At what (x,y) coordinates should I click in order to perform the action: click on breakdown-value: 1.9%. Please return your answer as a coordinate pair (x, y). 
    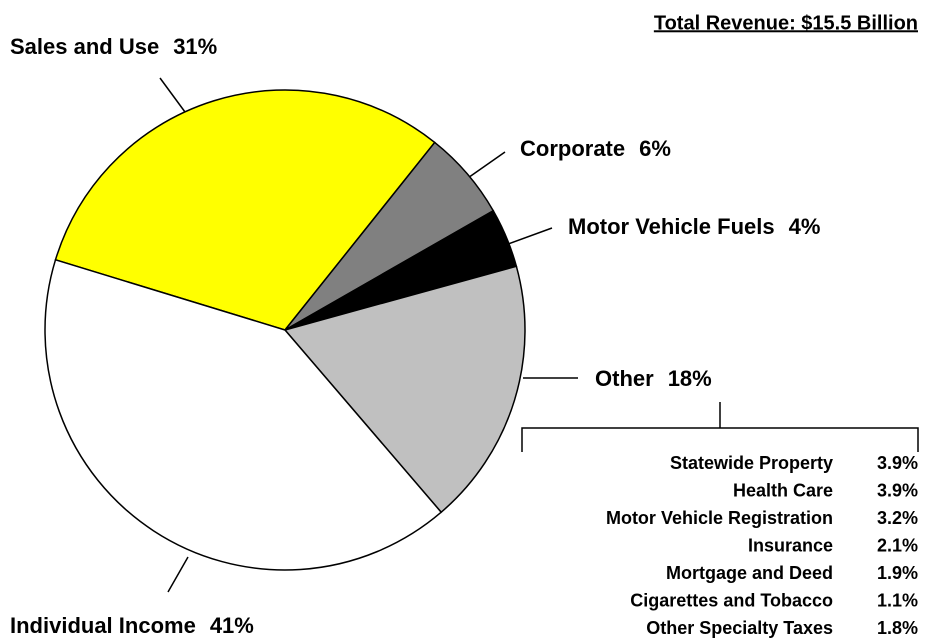
    Looking at the image, I should click on (897, 573).